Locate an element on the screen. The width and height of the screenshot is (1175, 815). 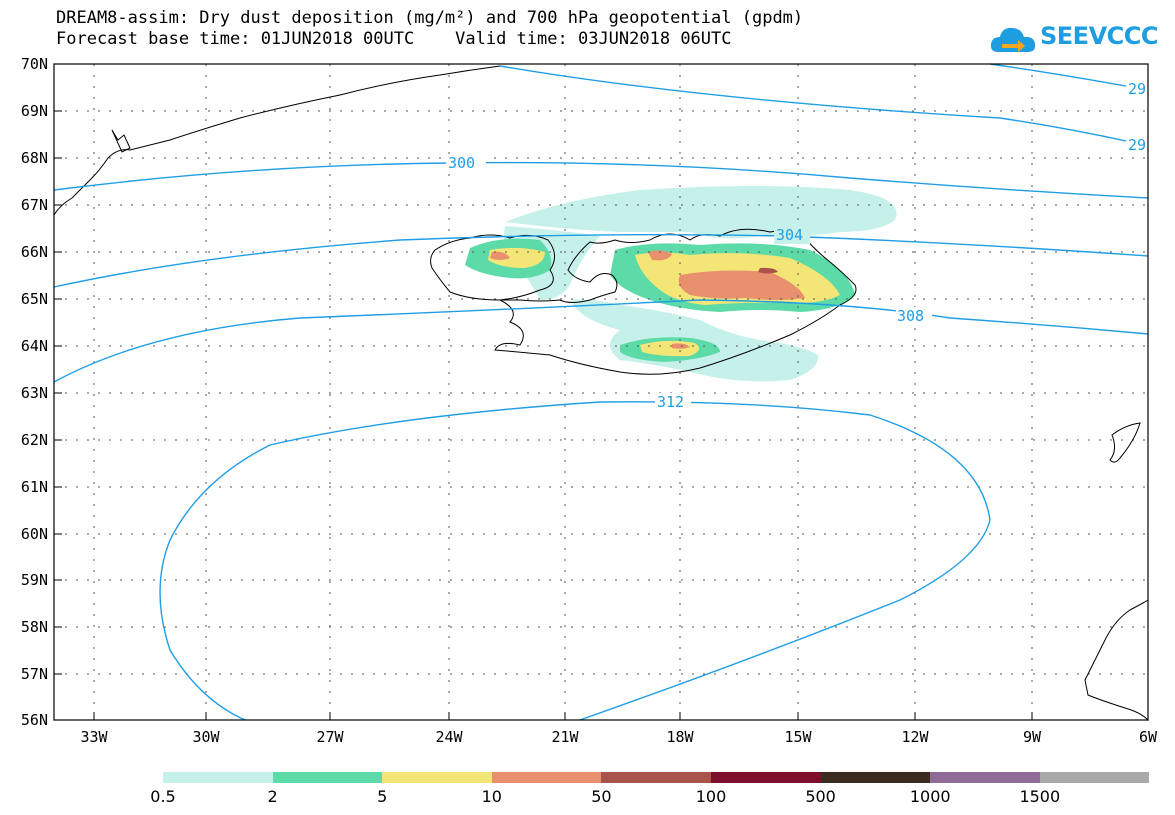
lon-label: 27W is located at coordinates (330, 737).